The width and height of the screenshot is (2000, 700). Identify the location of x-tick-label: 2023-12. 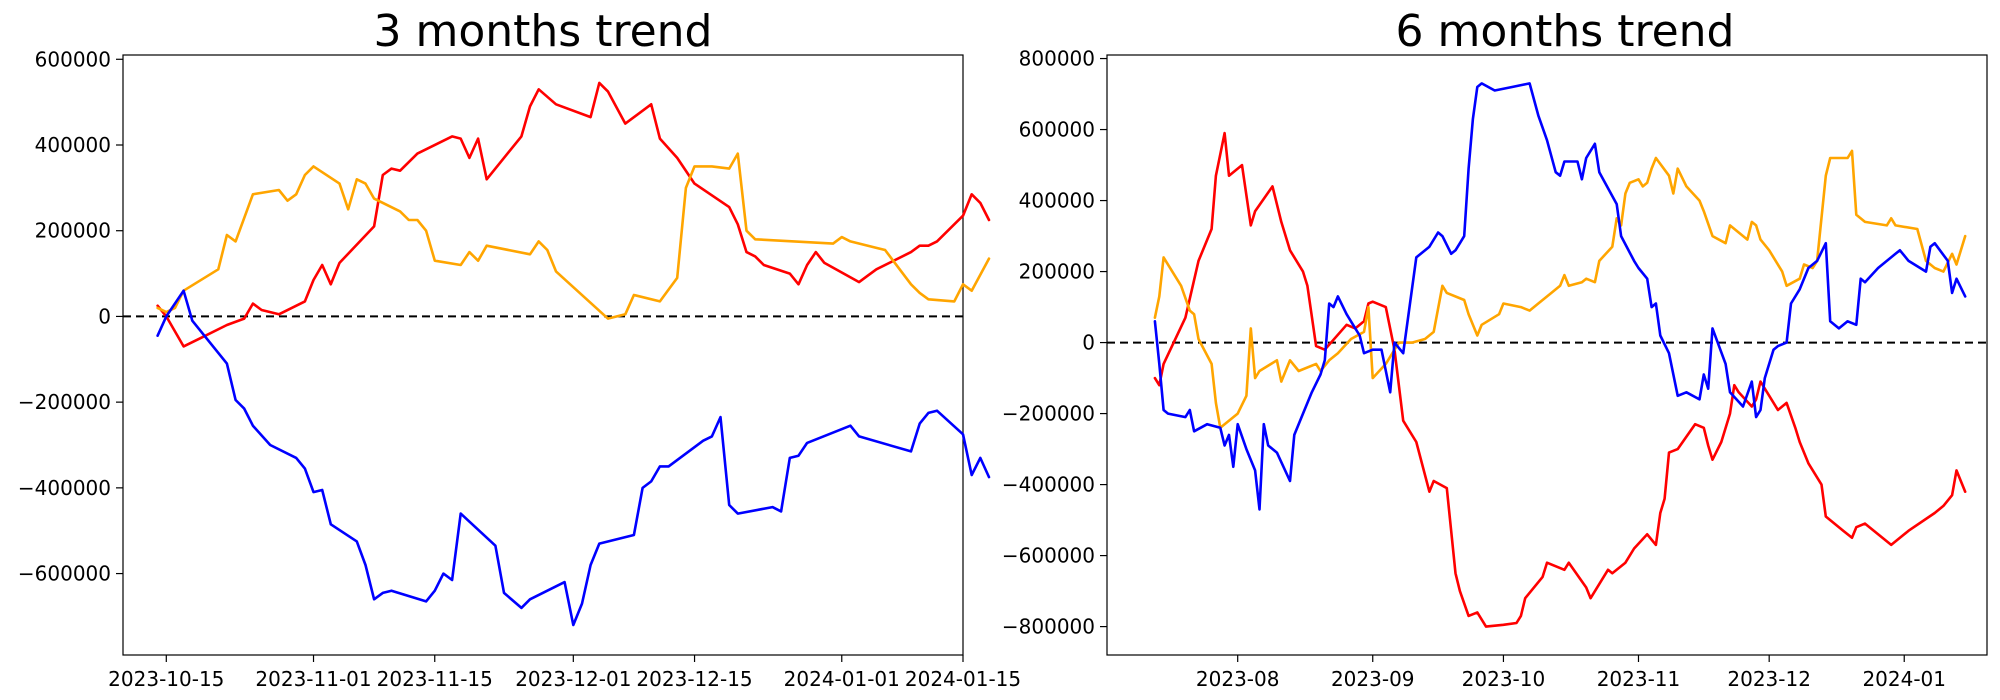
(1769, 679).